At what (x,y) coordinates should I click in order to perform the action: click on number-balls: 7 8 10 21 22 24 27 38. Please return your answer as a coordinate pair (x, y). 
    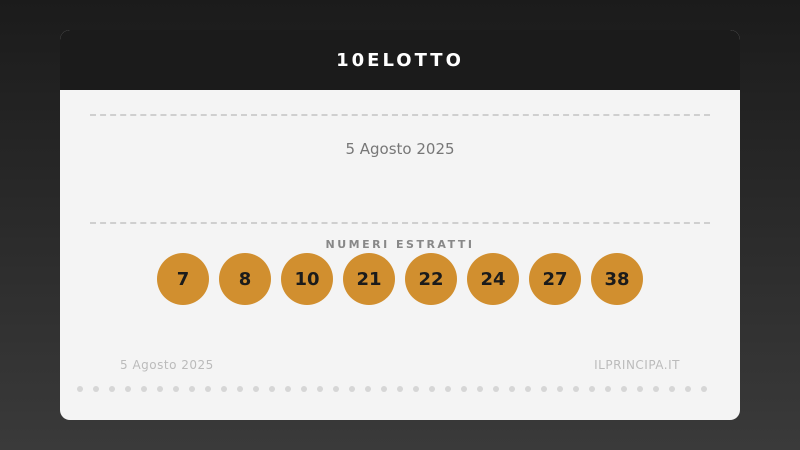
    Looking at the image, I should click on (400, 279).